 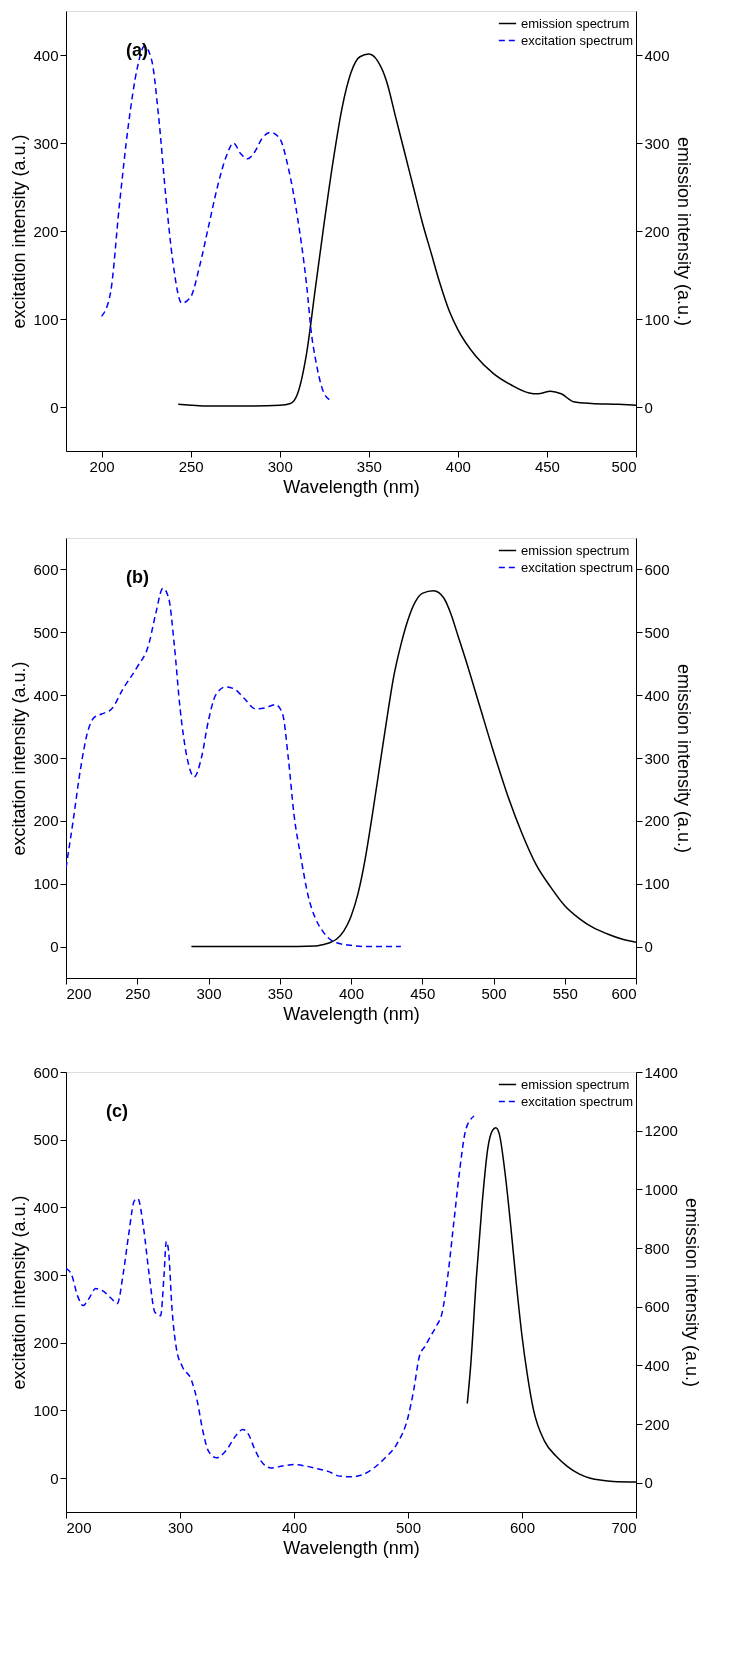 What do you see at coordinates (661, 1072) in the screenshot?
I see `y2-tick-label: 1400` at bounding box center [661, 1072].